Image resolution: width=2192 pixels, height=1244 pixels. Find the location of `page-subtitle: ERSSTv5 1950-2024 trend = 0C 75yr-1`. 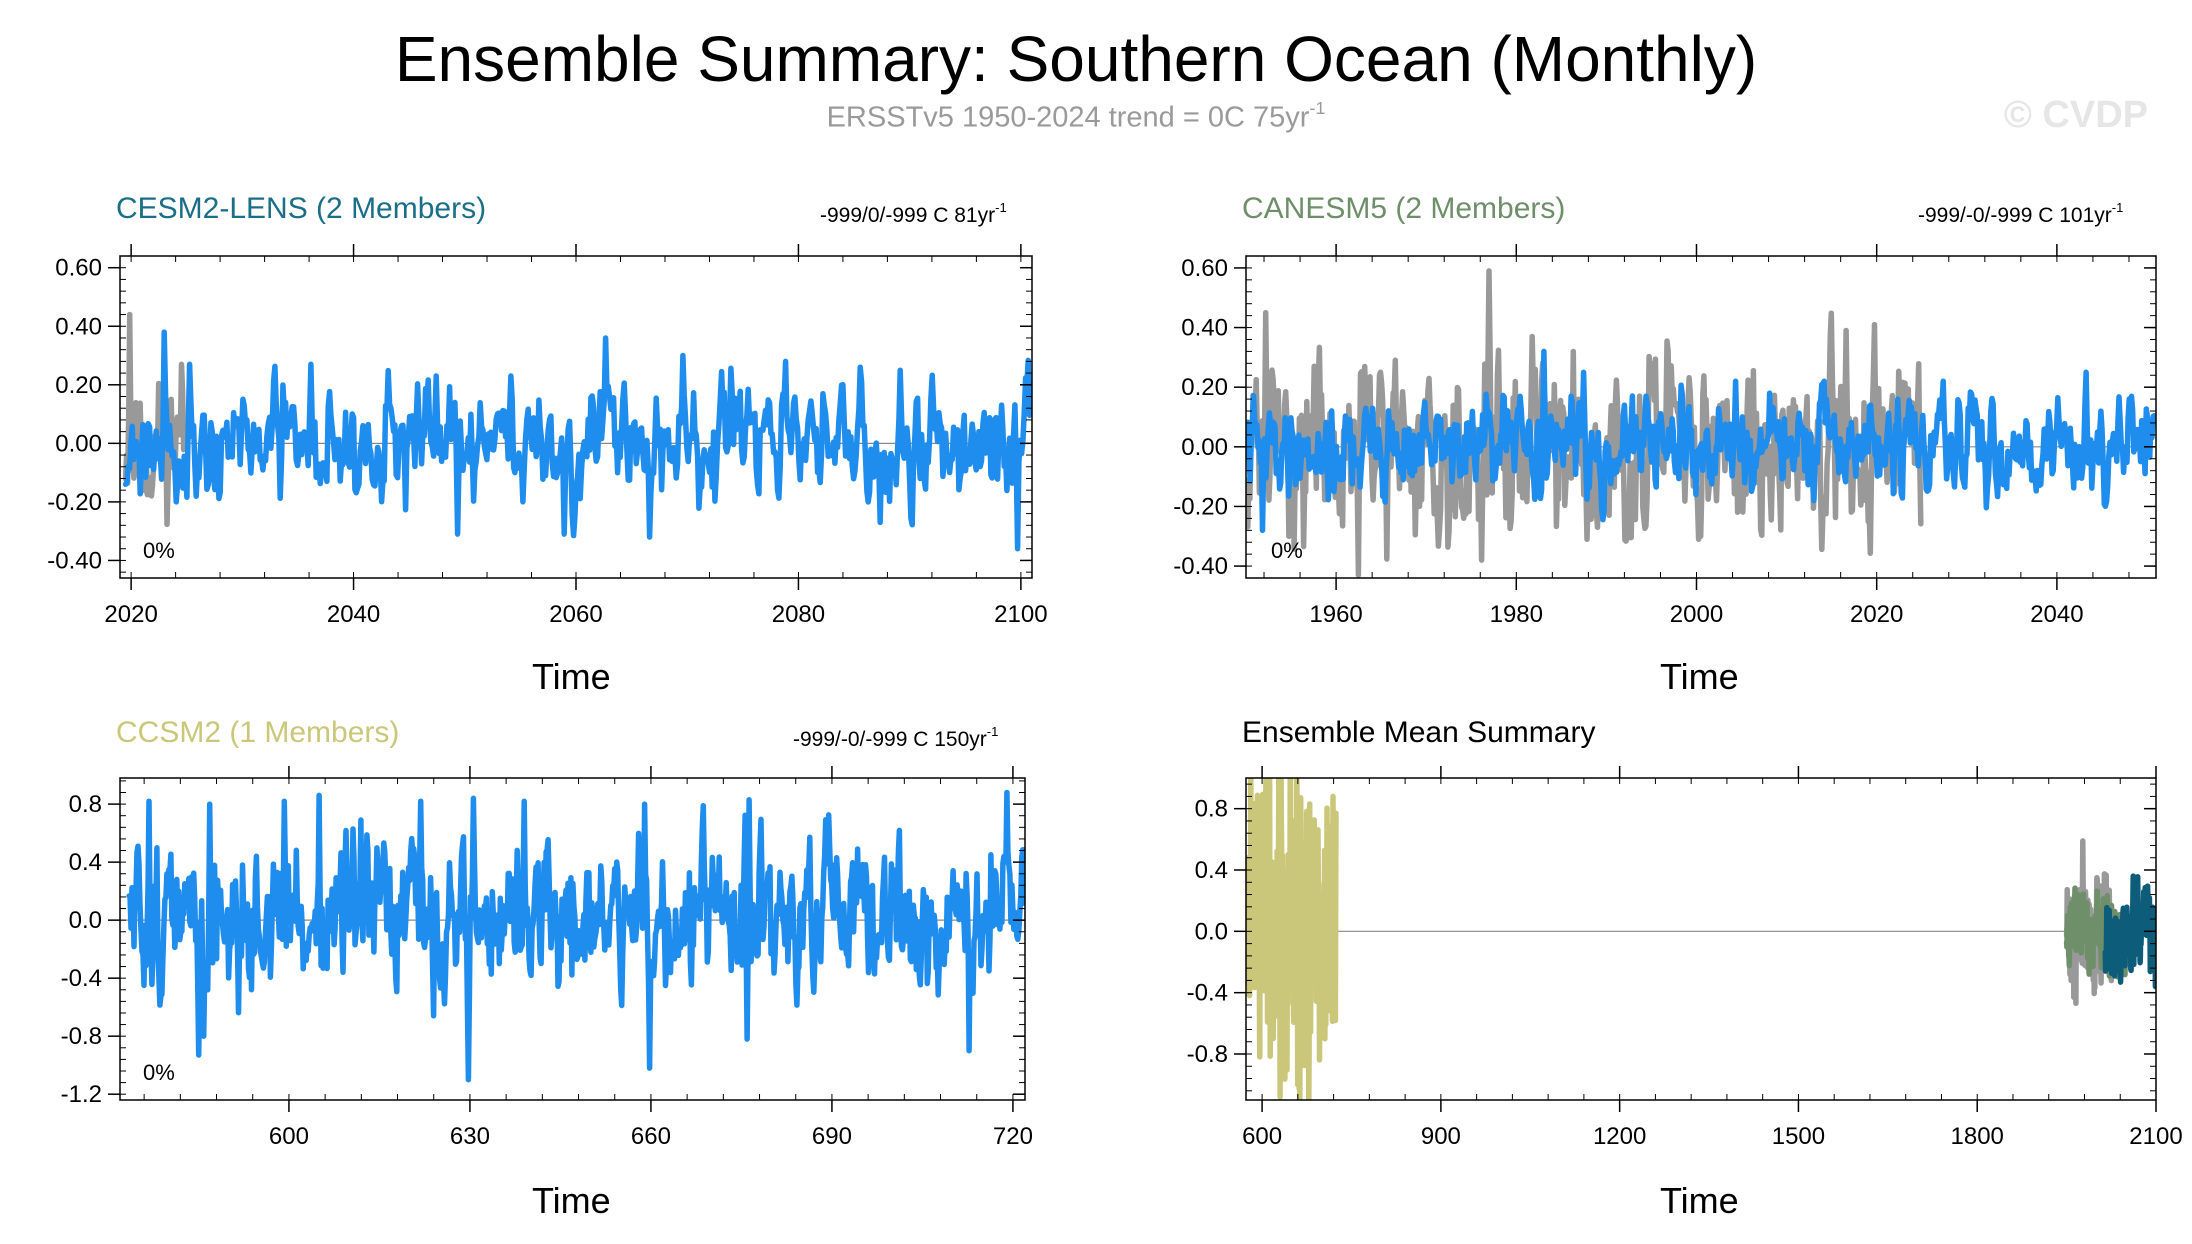

page-subtitle: ERSSTv5 1950-2024 trend = 0C 75yr-1 is located at coordinates (1076, 116).